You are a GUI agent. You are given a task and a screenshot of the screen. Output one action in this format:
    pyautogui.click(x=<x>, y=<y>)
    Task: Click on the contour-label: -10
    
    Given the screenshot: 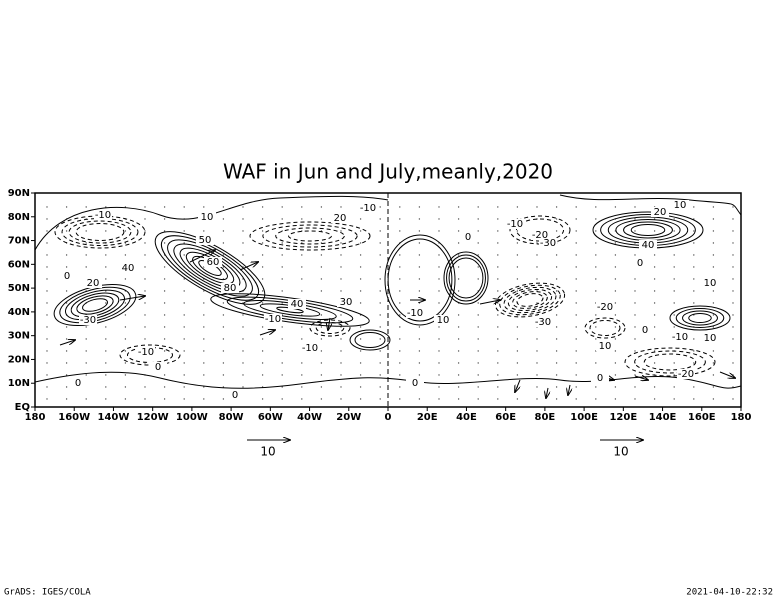 What is the action you would take?
    pyautogui.click(x=103, y=215)
    